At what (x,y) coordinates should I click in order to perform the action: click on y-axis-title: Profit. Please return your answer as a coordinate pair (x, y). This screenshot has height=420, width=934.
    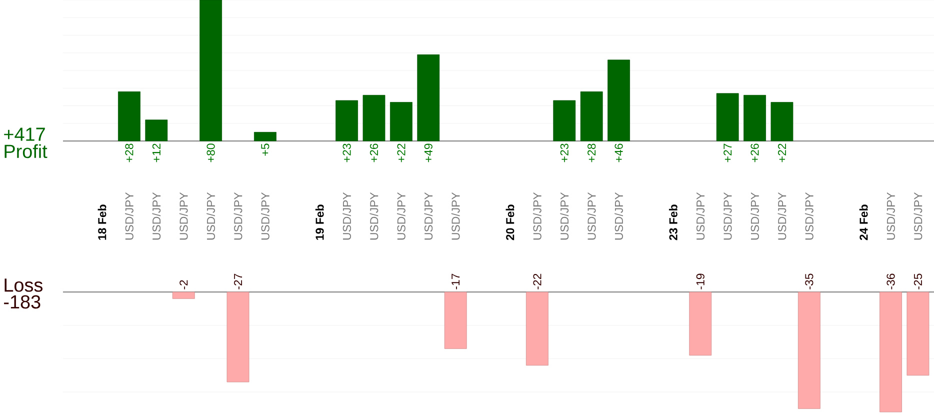
    Looking at the image, I should click on (26, 151).